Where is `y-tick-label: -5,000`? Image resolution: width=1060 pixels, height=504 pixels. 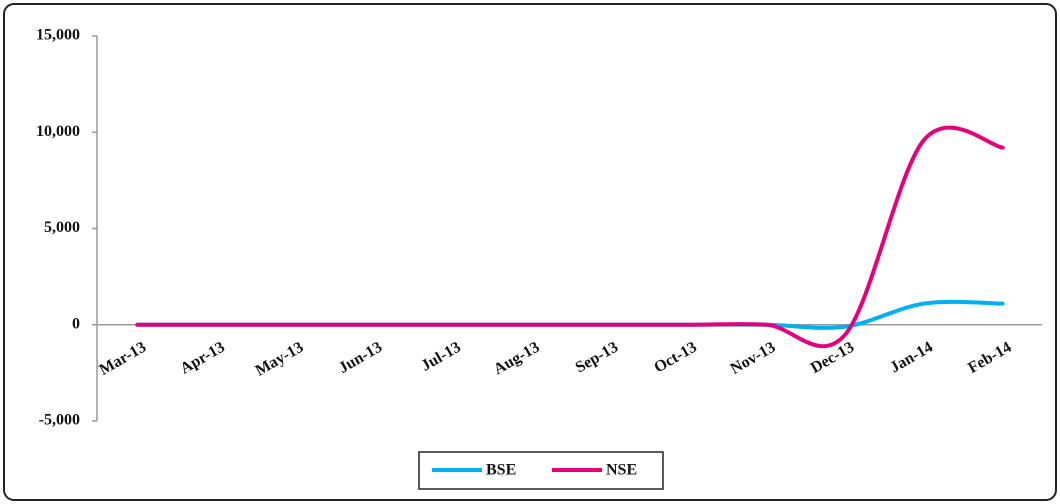 y-tick-label: -5,000 is located at coordinates (59, 420).